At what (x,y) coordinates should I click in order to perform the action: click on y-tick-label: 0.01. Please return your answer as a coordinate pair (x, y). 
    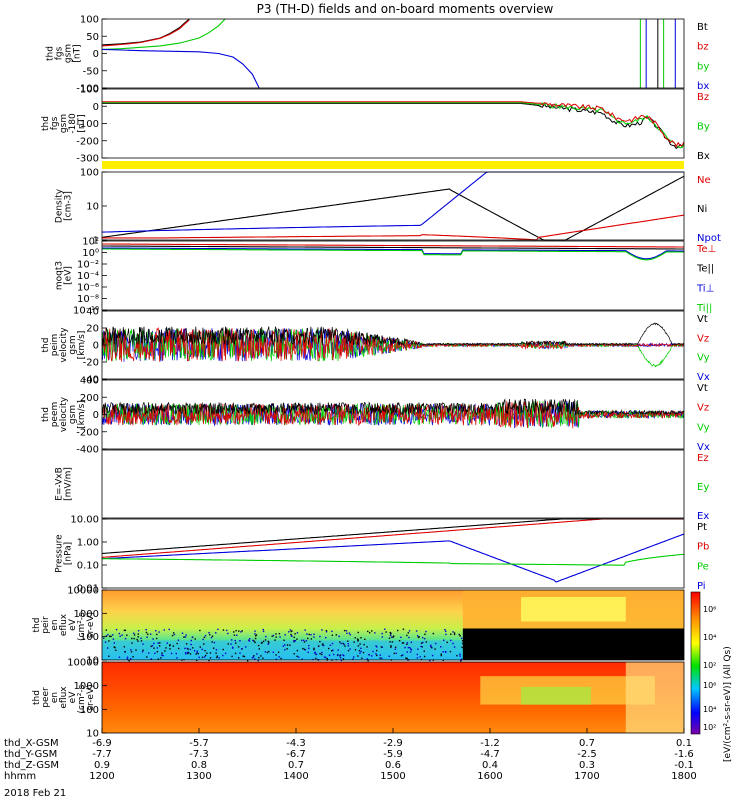
    Looking at the image, I should click on (88, 589).